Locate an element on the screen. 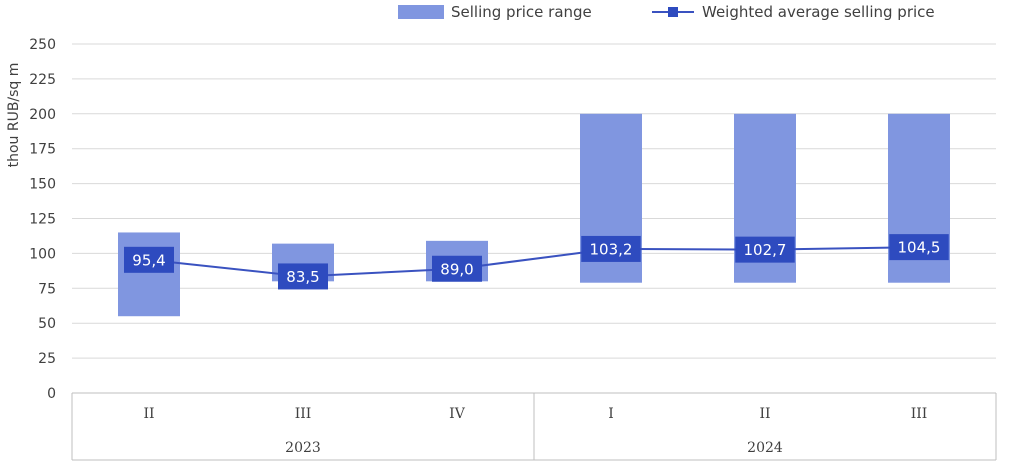  x-category-3: I is located at coordinates (611, 414).